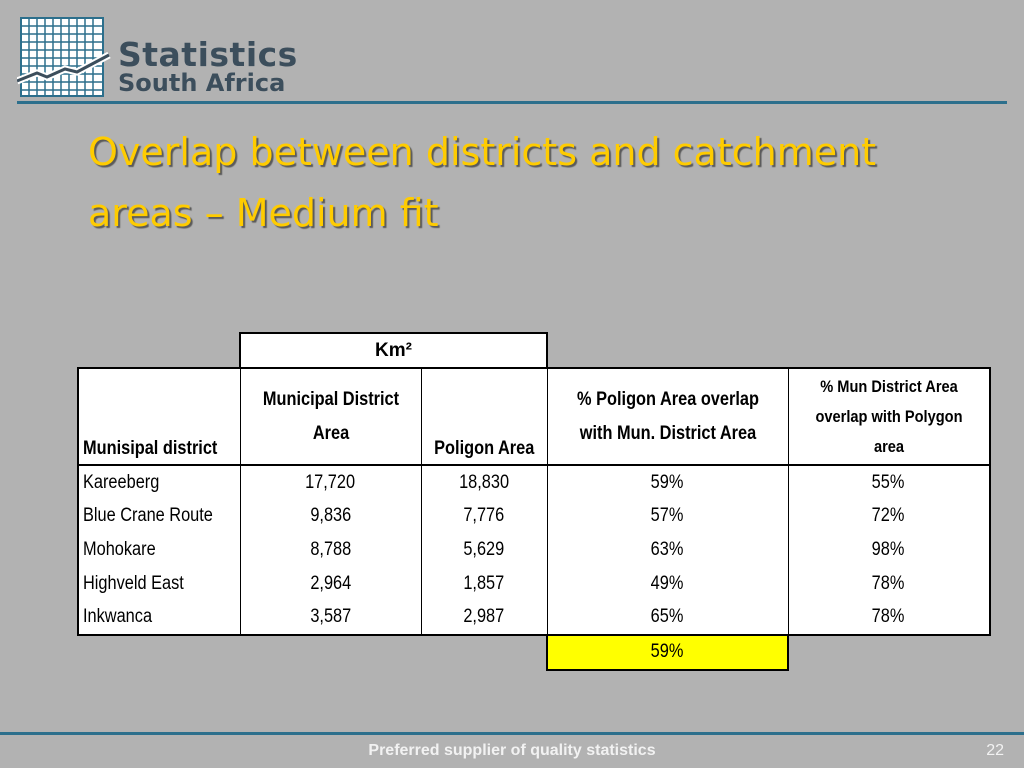 The height and width of the screenshot is (768, 1024). Describe the element at coordinates (202, 83) in the screenshot. I see `logo-line2: South Africa` at that location.